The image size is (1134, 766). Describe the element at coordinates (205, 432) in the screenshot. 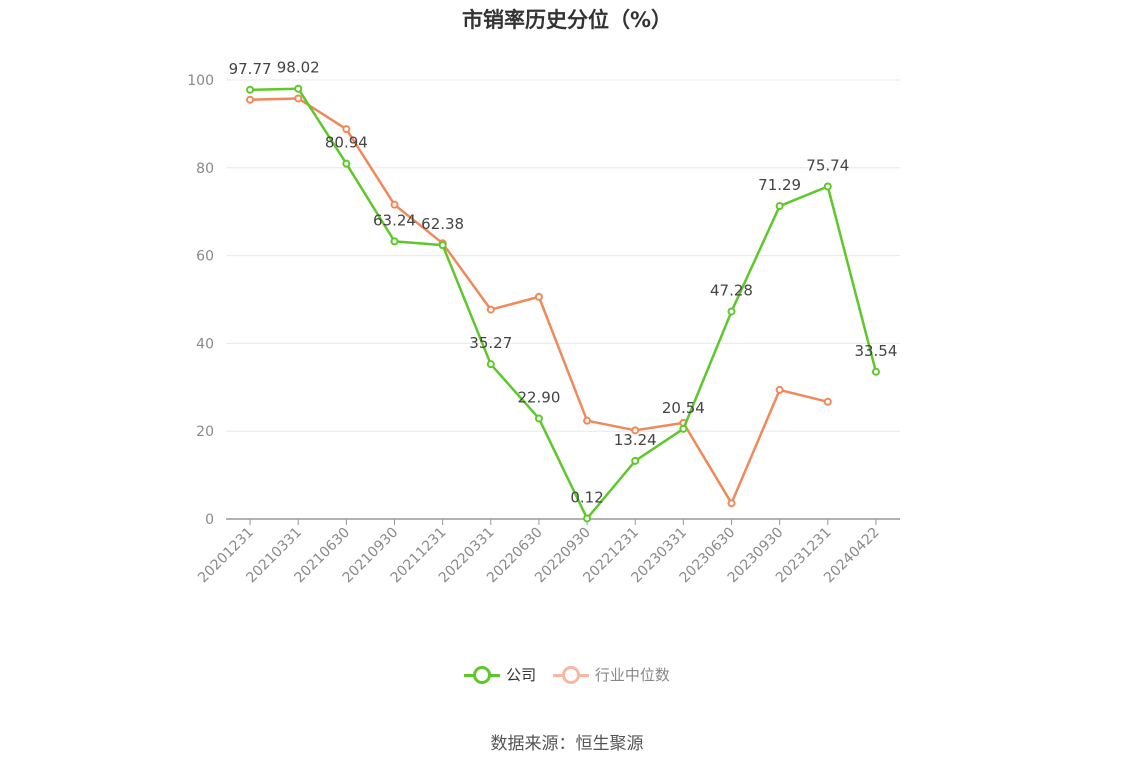

I see `y-tick-label: 20` at that location.